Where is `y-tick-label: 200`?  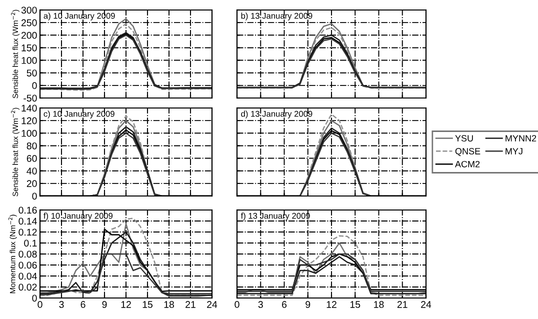
y-tick-label: 200 is located at coordinates (29, 35).